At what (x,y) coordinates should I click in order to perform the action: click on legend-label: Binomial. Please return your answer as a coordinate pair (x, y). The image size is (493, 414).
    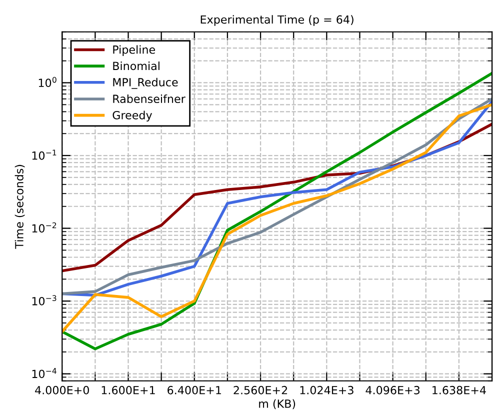
    Looking at the image, I should click on (136, 66).